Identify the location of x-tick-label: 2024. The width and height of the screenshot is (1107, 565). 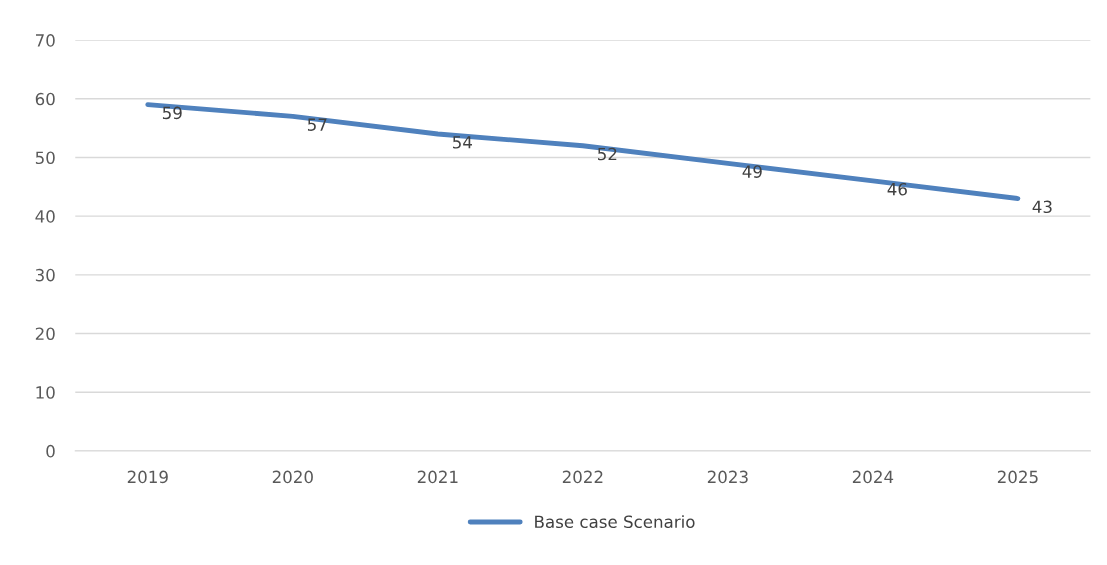
(873, 477).